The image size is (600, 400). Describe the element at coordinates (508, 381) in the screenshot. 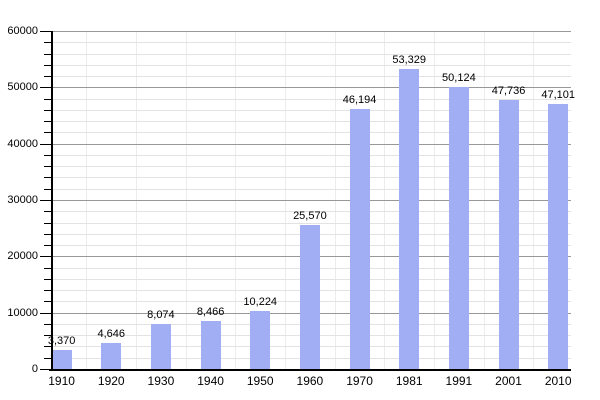

I see `x-axis-category-label: 2001` at that location.